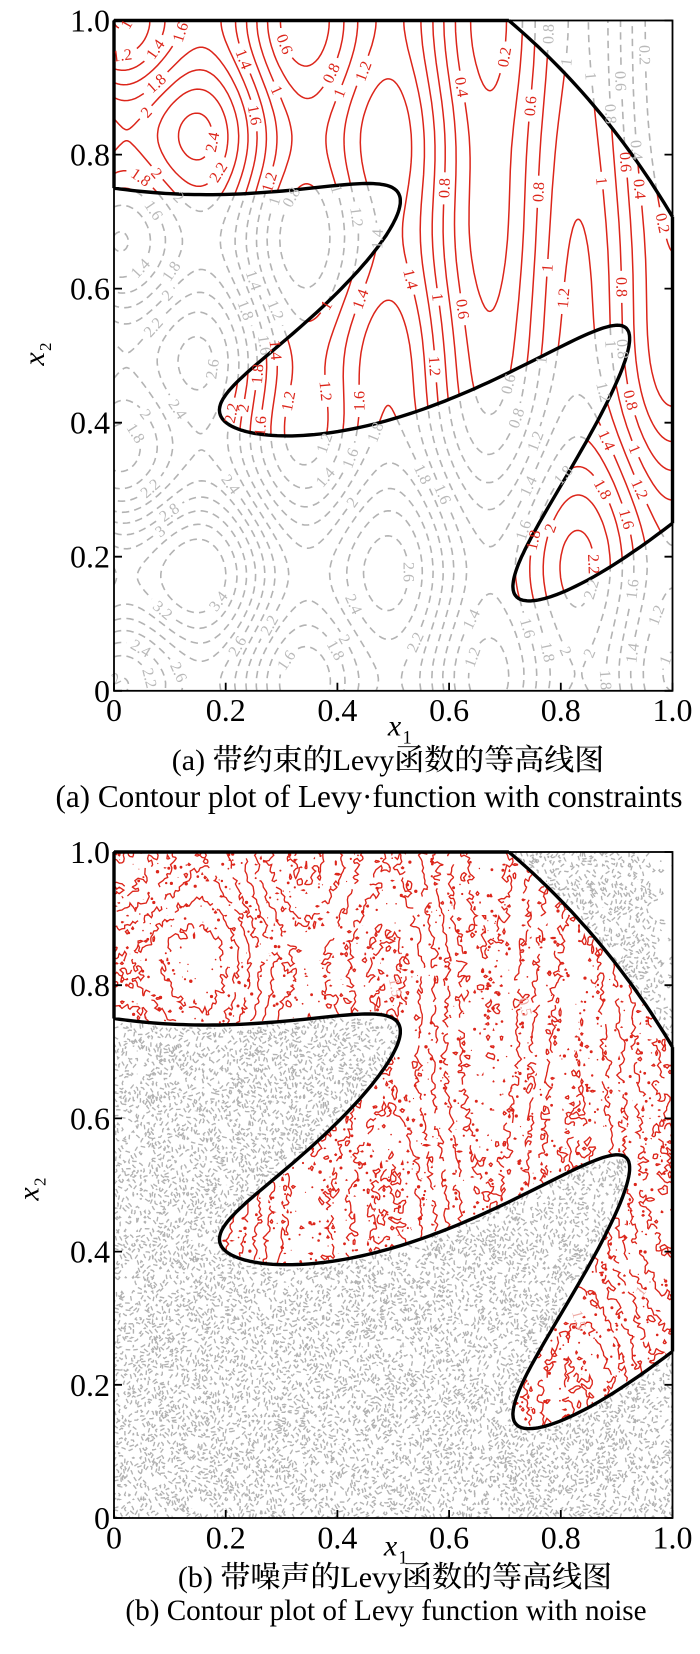 The height and width of the screenshot is (1654, 700). What do you see at coordinates (188, 760) in the screenshot?
I see `svg-text: (a)` at bounding box center [188, 760].